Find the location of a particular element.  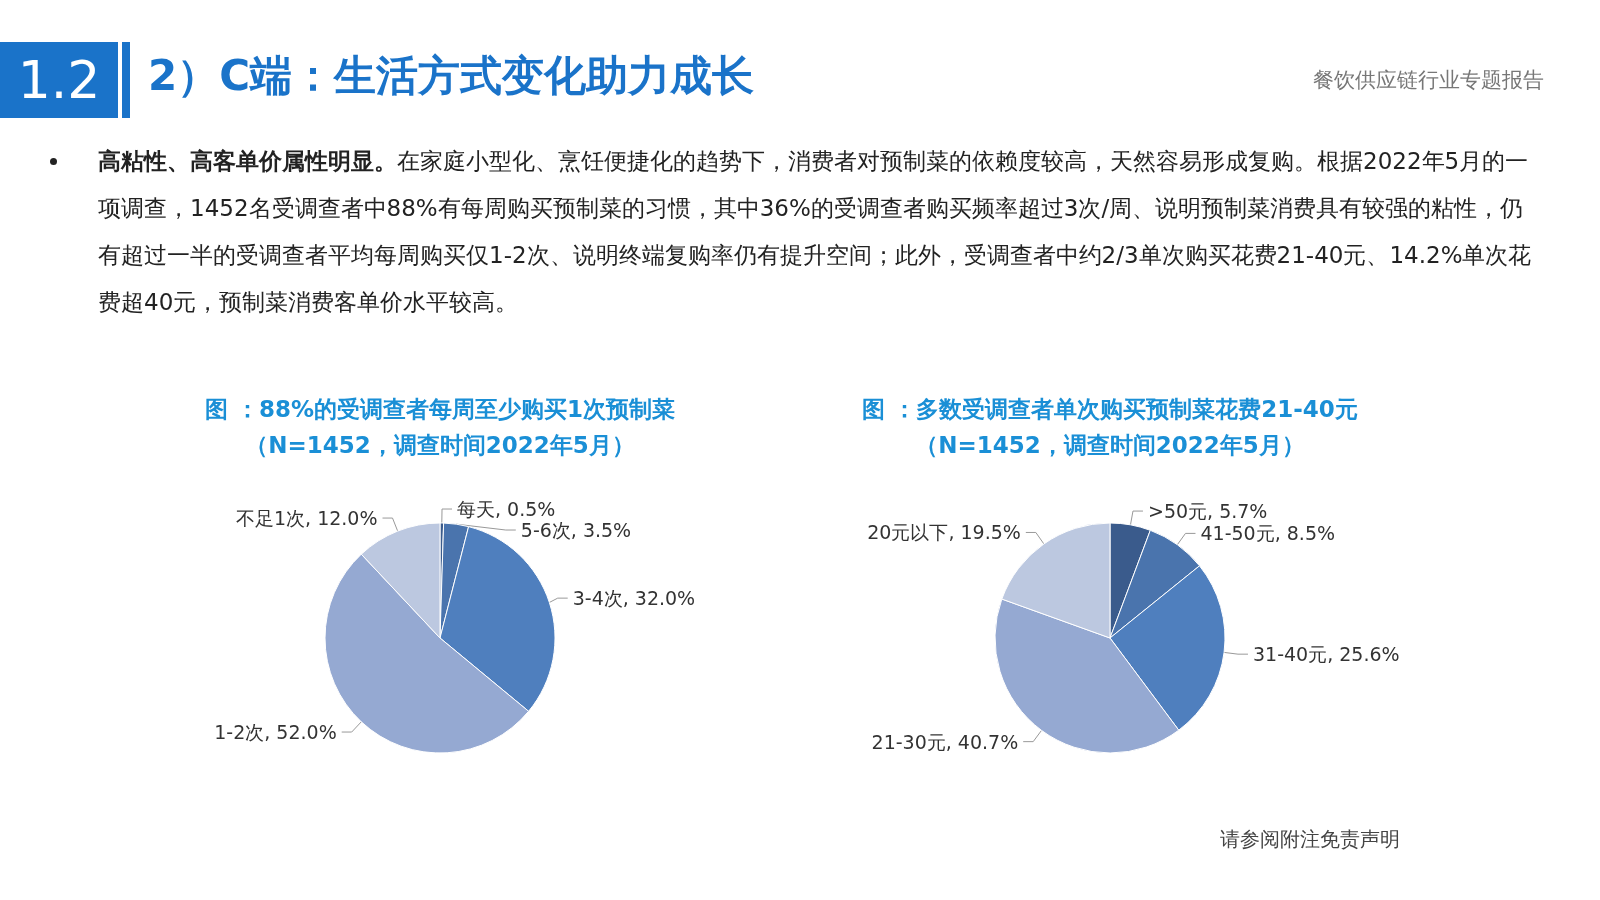

text: 餐饮供应链行业专题报告 is located at coordinates (1428, 80).